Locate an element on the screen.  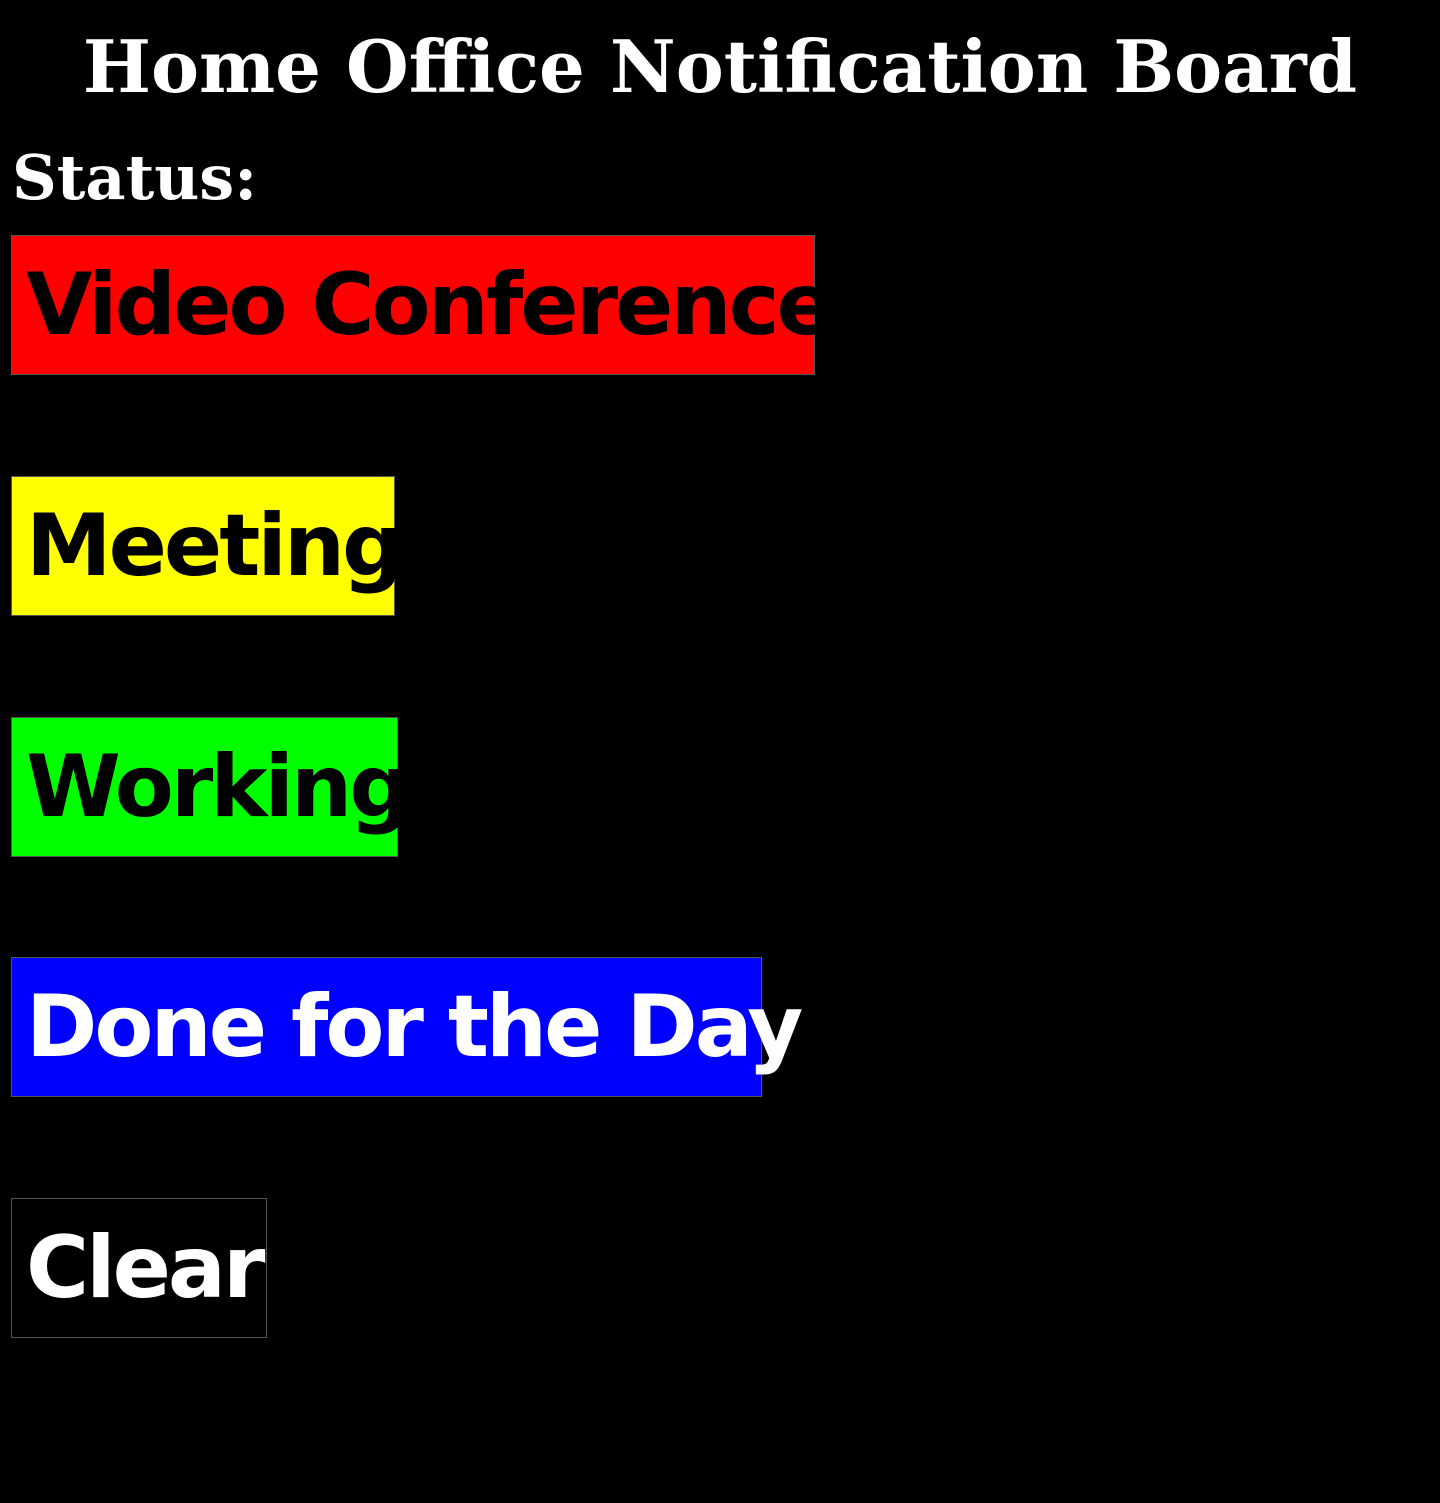
meeting-button: Meeting is located at coordinates (207, 546).